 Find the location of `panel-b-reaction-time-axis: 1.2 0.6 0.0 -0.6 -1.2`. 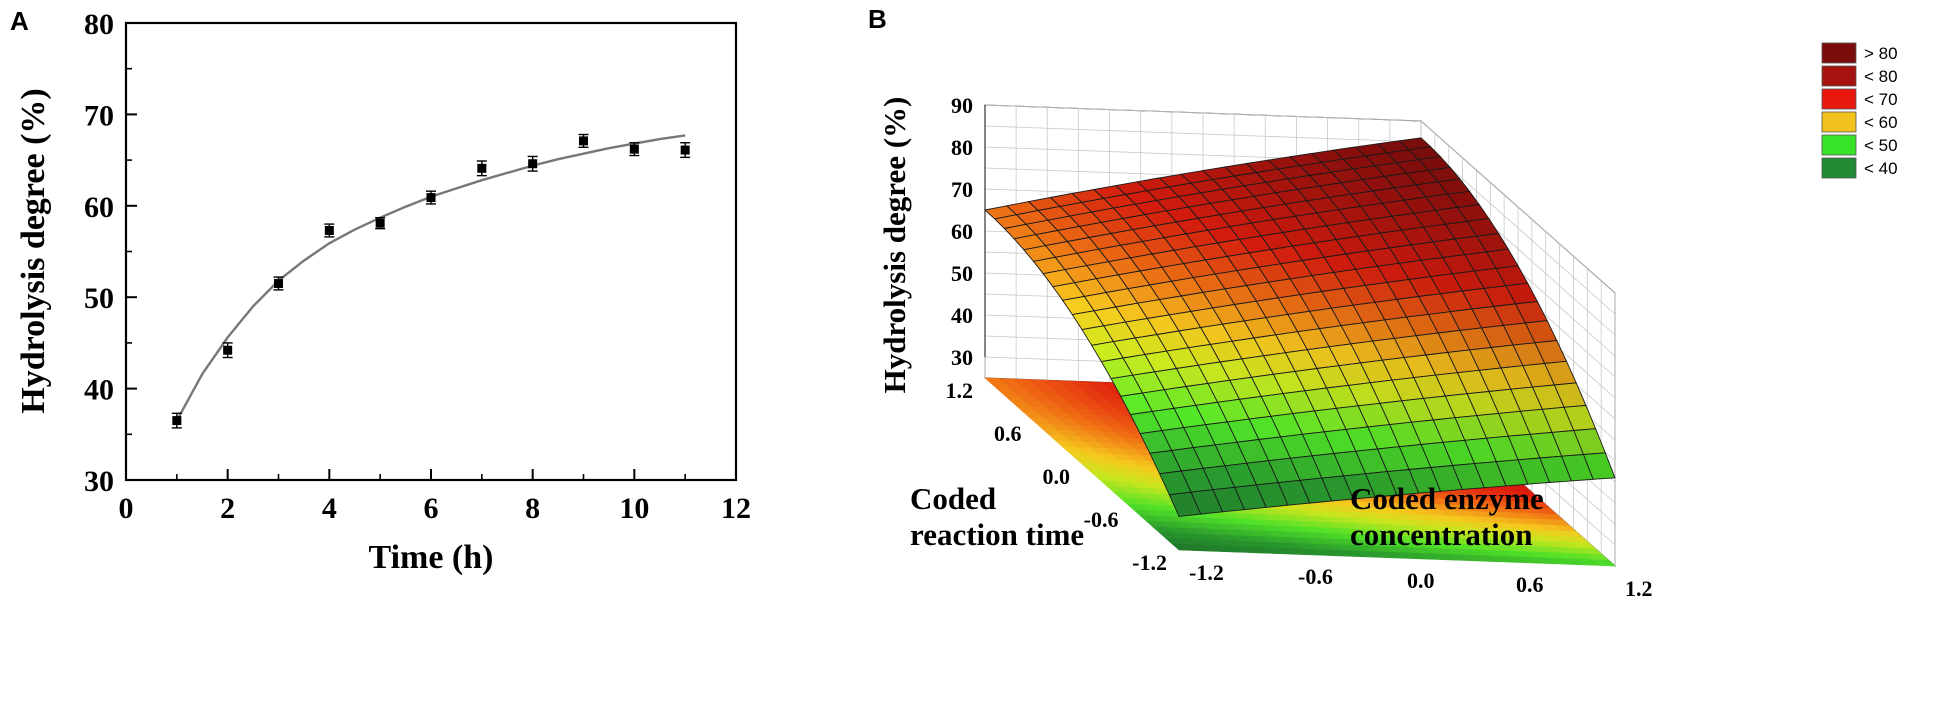

panel-b-reaction-time-axis: 1.2 0.6 0.0 -0.6 -1.2 is located at coordinates (1057, 476).